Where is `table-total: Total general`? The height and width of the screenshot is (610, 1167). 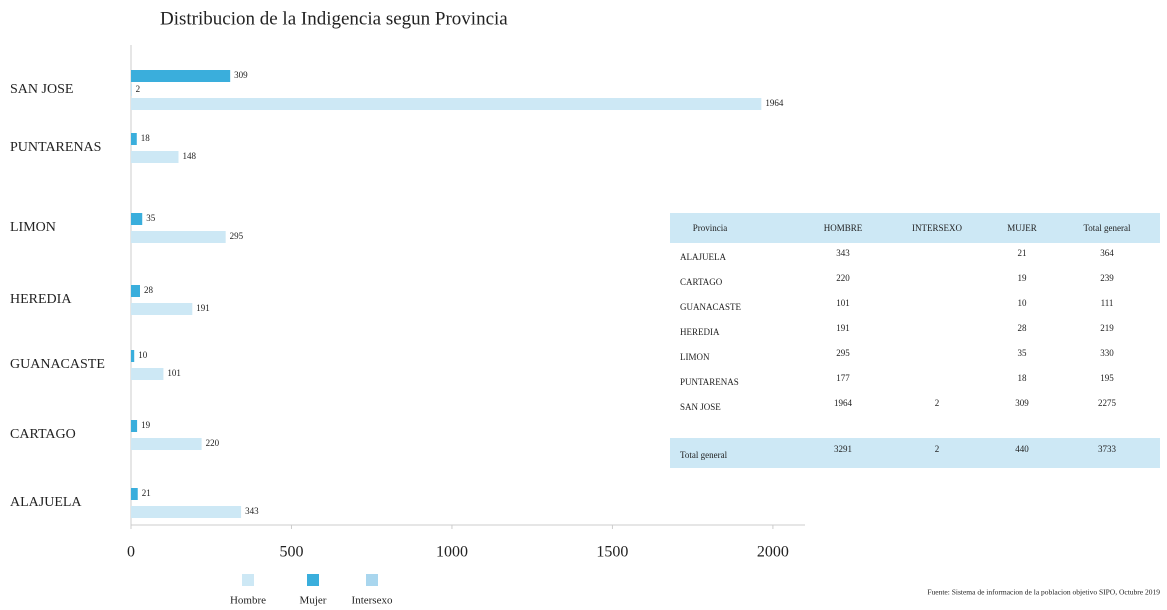 table-total: Total general is located at coordinates (704, 455).